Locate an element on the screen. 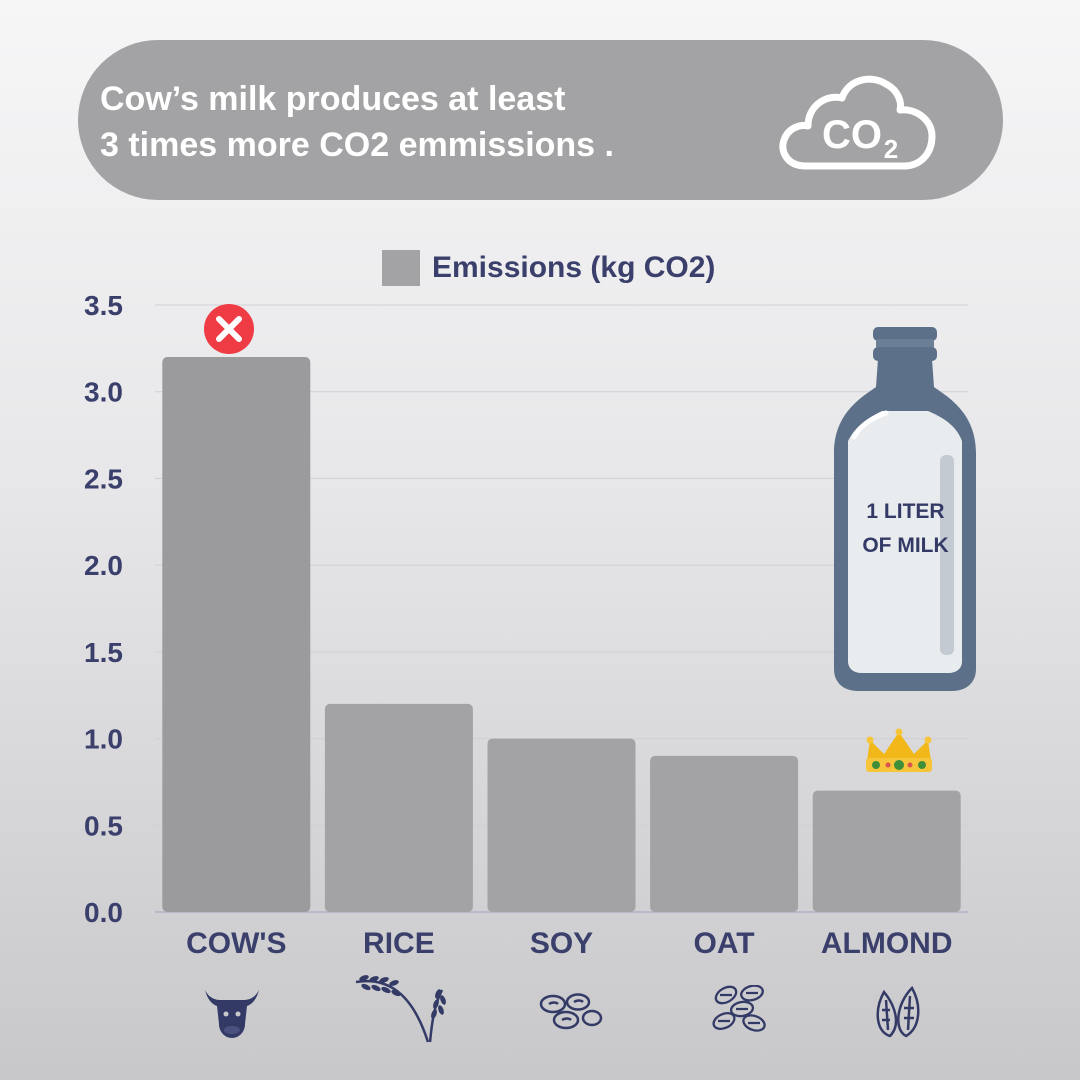 Image resolution: width=1080 pixels, height=1080 pixels. oat-icon is located at coordinates (739, 1008).